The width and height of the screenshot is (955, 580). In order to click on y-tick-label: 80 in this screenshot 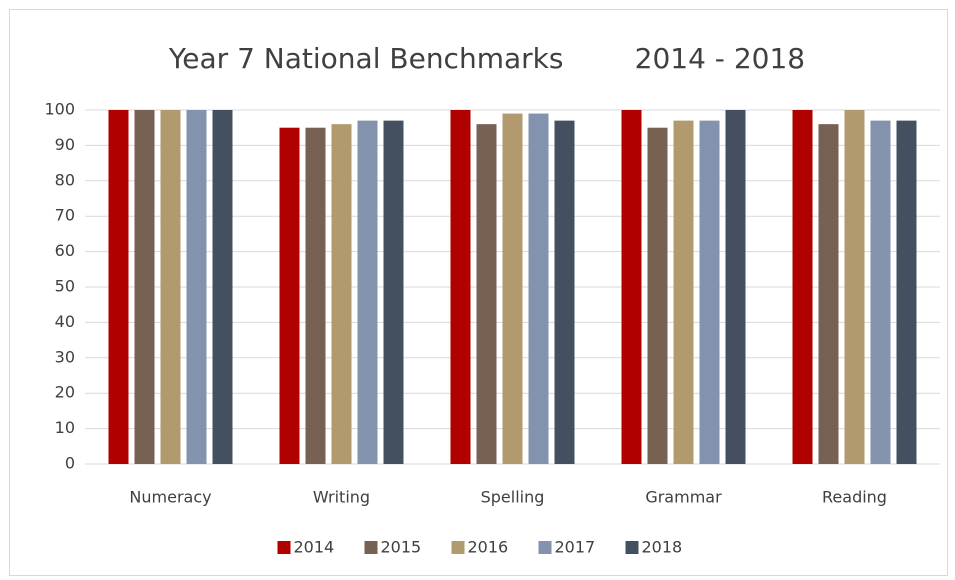, I will do `click(65, 179)`.